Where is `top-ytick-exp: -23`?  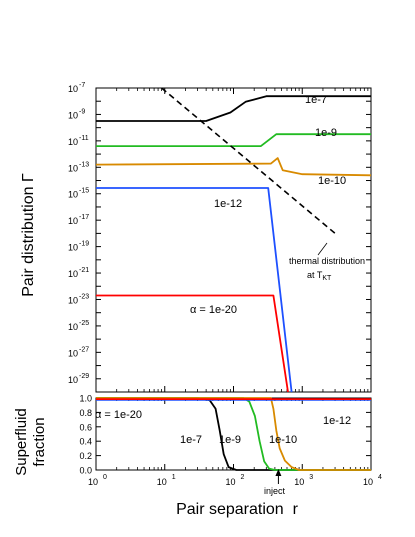 top-ytick-exp: -23 is located at coordinates (84, 296).